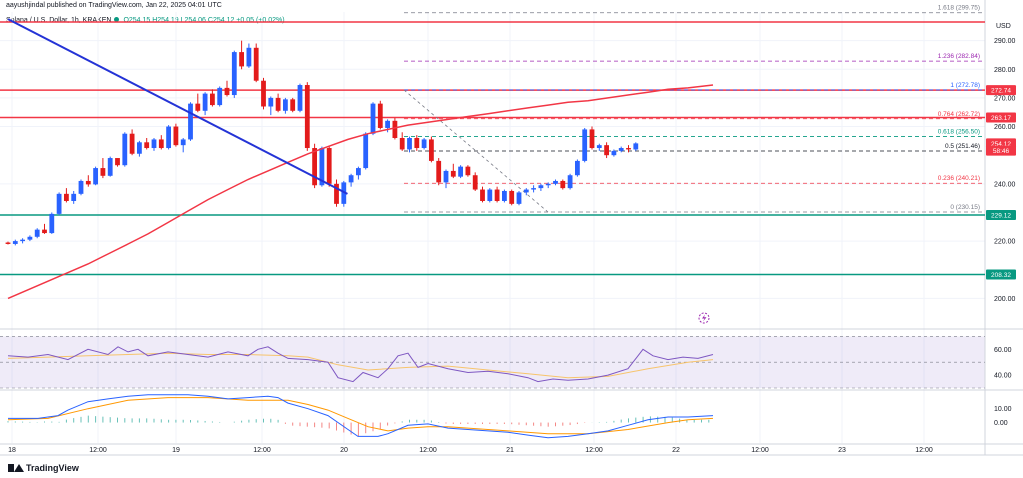 This screenshot has height=478, width=1023. Describe the element at coordinates (1003, 350) in the screenshot. I see `rsi-tick-label: 60.00` at that location.